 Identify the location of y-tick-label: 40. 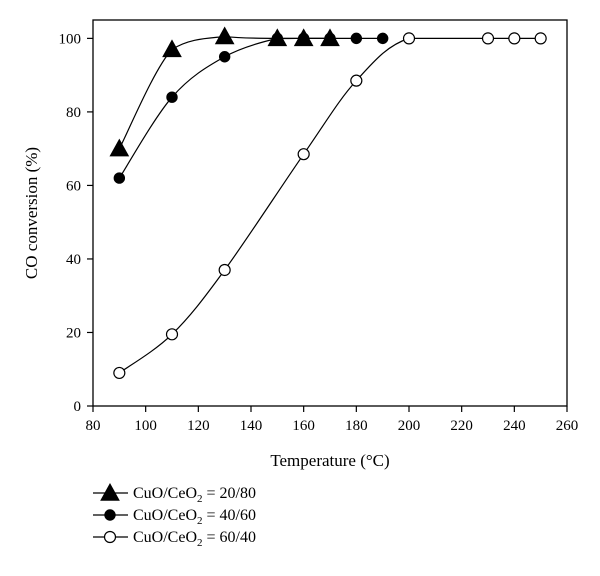
(73, 260).